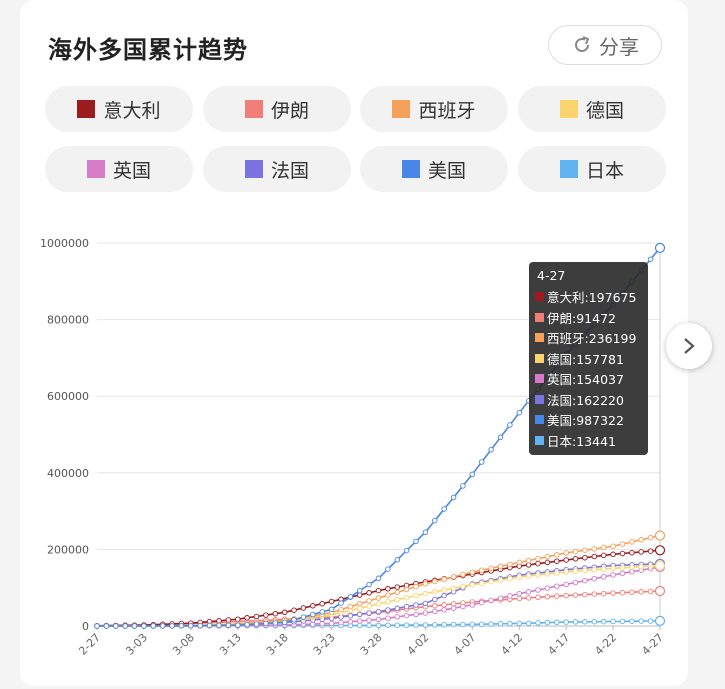 Image resolution: width=725 pixels, height=689 pixels. Describe the element at coordinates (592, 109) in the screenshot. I see `legend-item: 德国` at that location.